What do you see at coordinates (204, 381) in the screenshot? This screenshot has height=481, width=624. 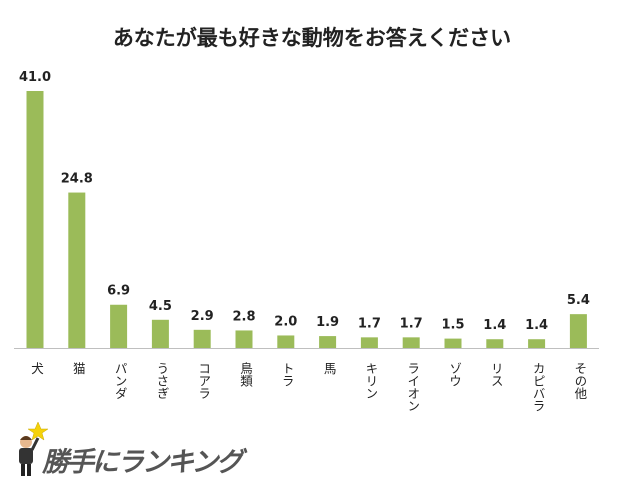 I see `category-label: コアラ` at bounding box center [204, 381].